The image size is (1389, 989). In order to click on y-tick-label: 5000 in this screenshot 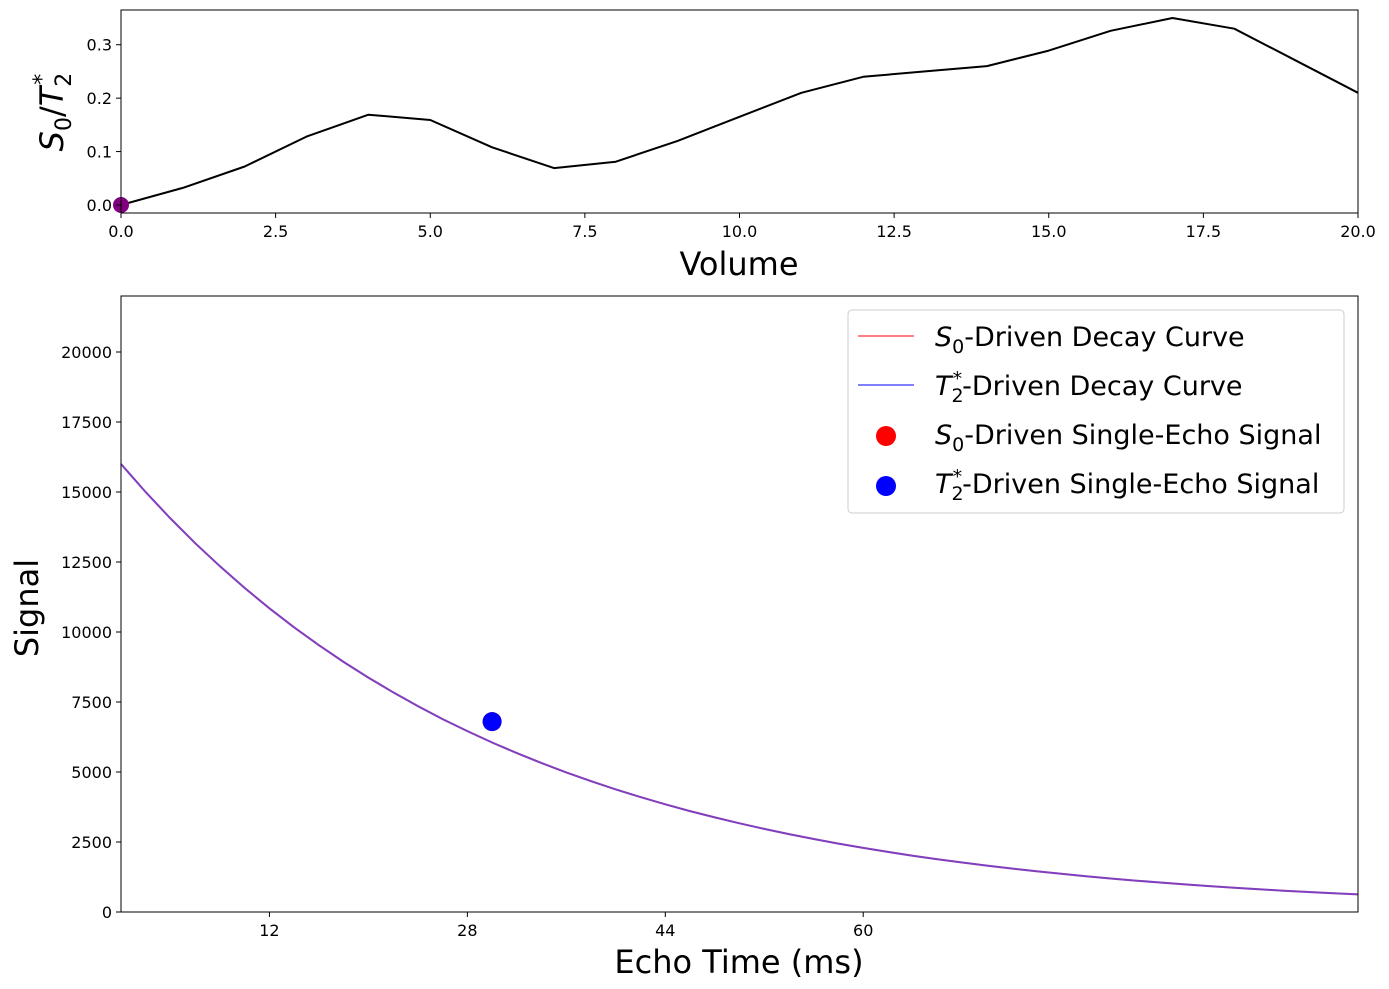, I will do `click(91, 772)`.